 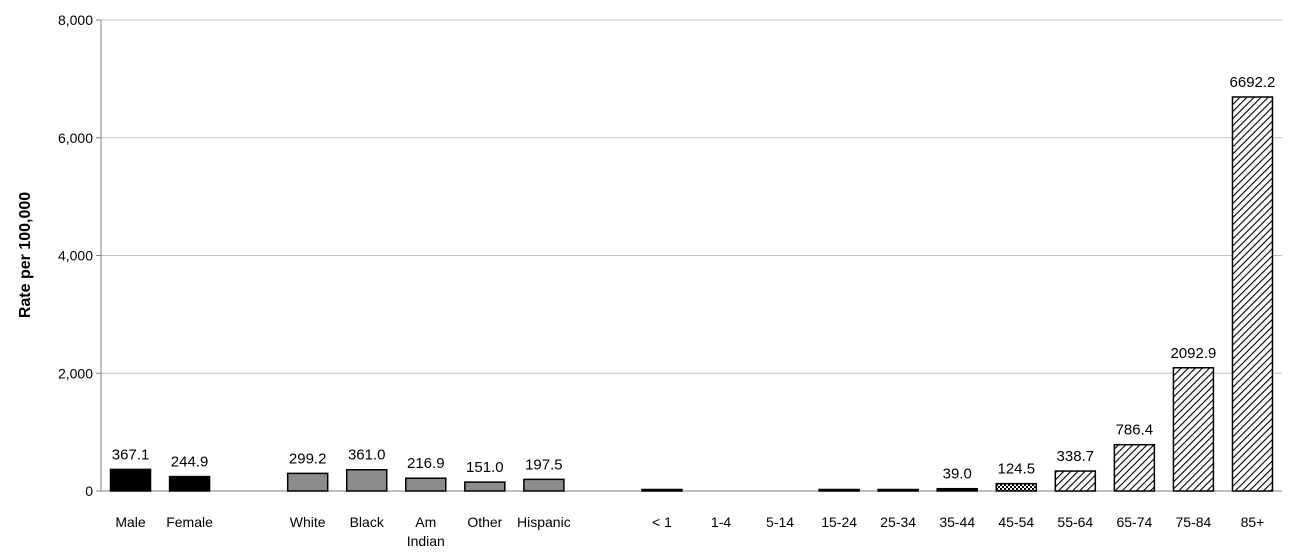 I want to click on x-tick-label: Male, so click(x=130, y=522).